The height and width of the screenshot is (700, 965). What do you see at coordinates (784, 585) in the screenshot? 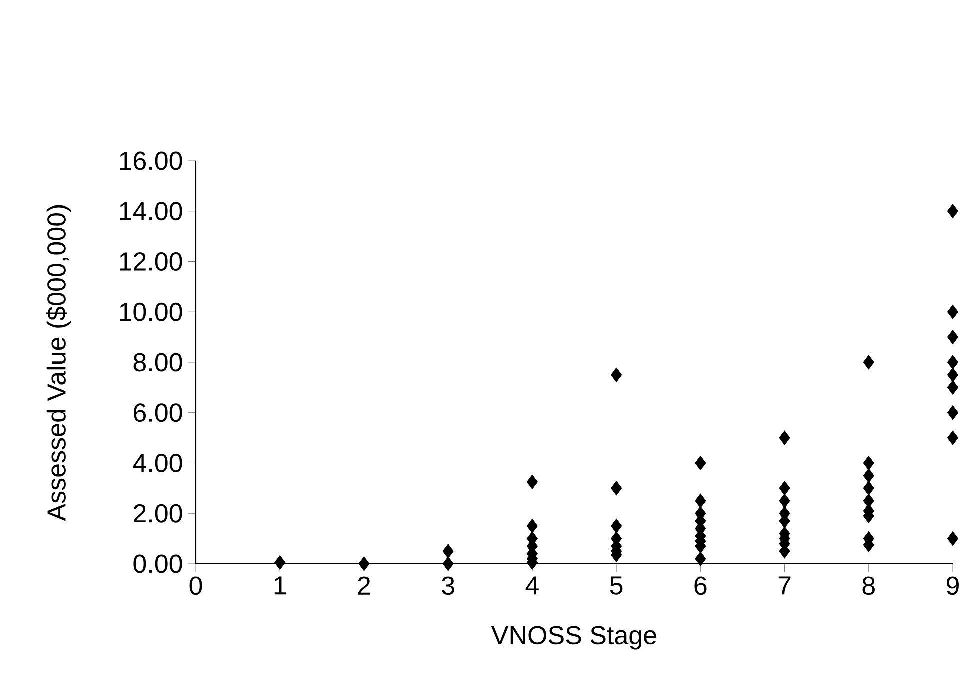
I see `x-tick-label: 7` at bounding box center [784, 585].